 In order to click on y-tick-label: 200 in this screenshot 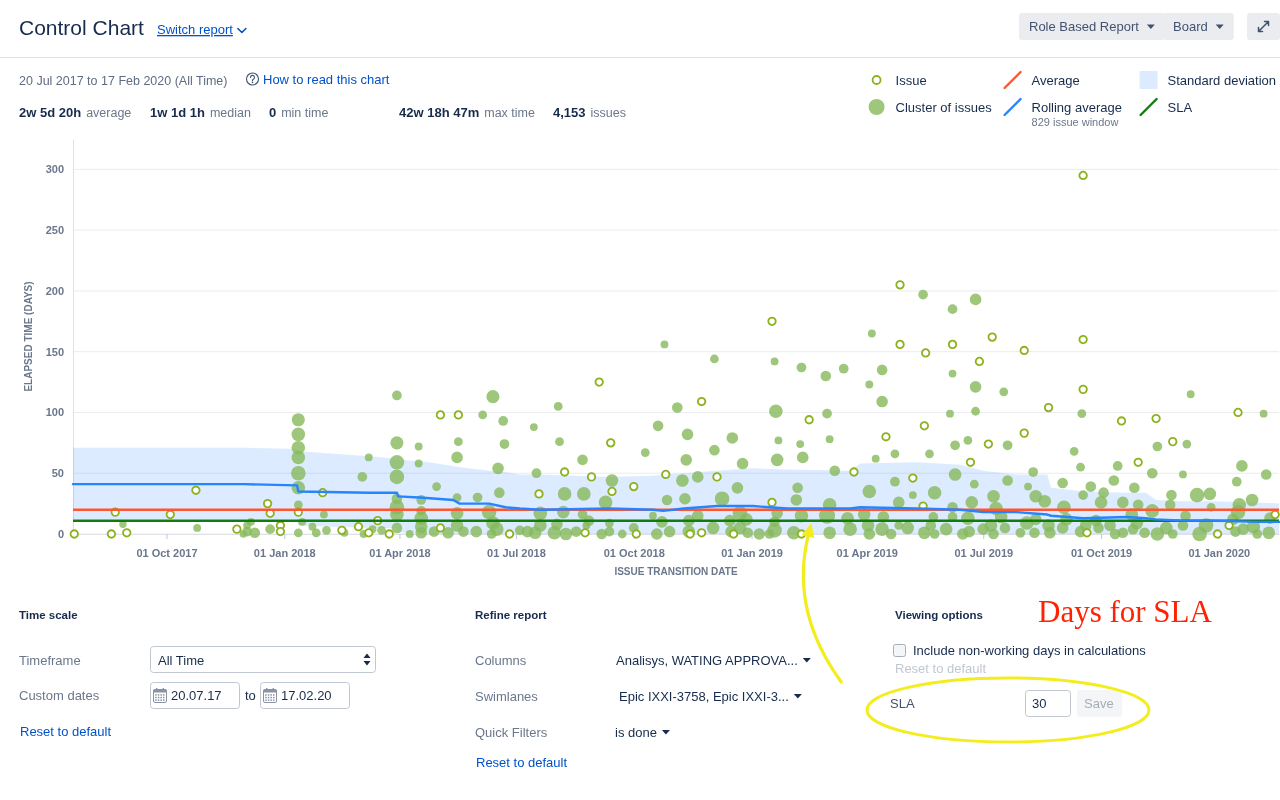, I will do `click(54, 290)`.